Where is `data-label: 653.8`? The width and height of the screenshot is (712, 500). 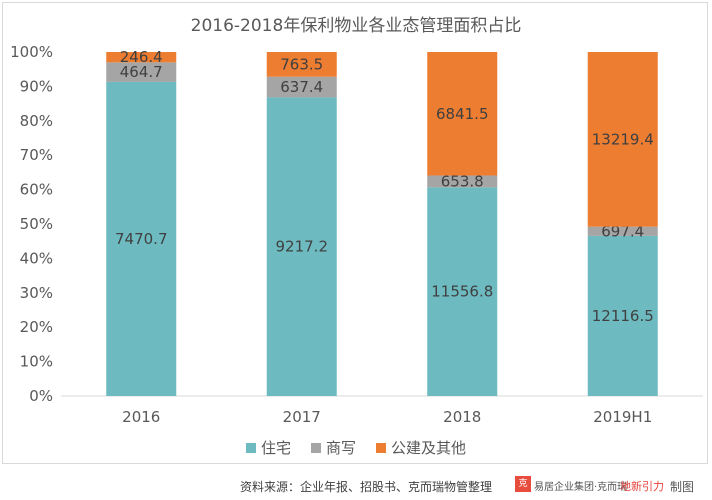
data-label: 653.8 is located at coordinates (462, 181).